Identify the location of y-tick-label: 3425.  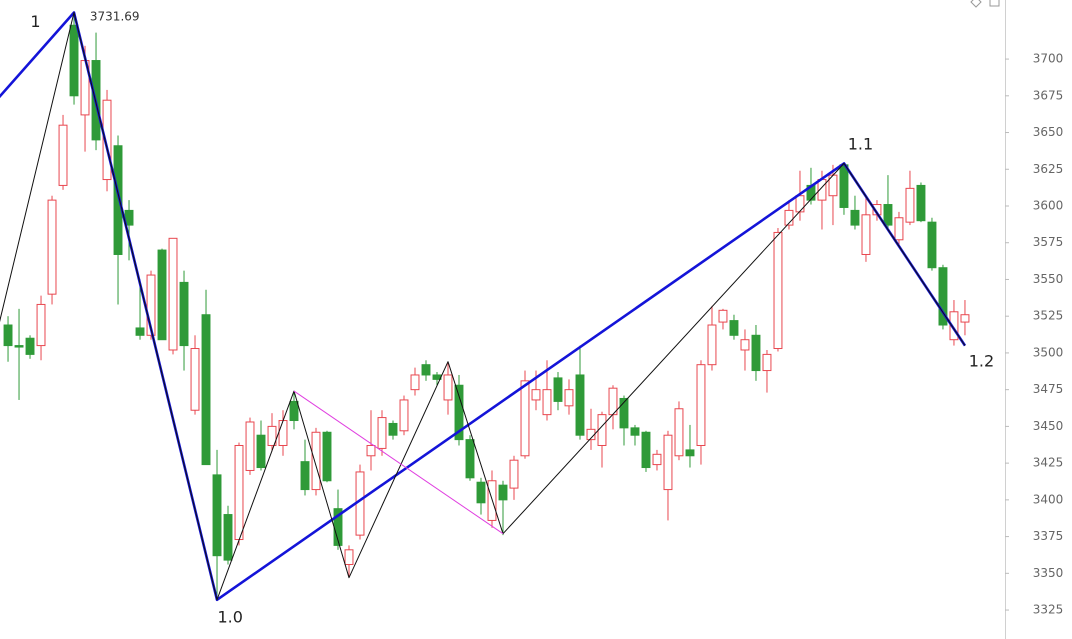
(1048, 463).